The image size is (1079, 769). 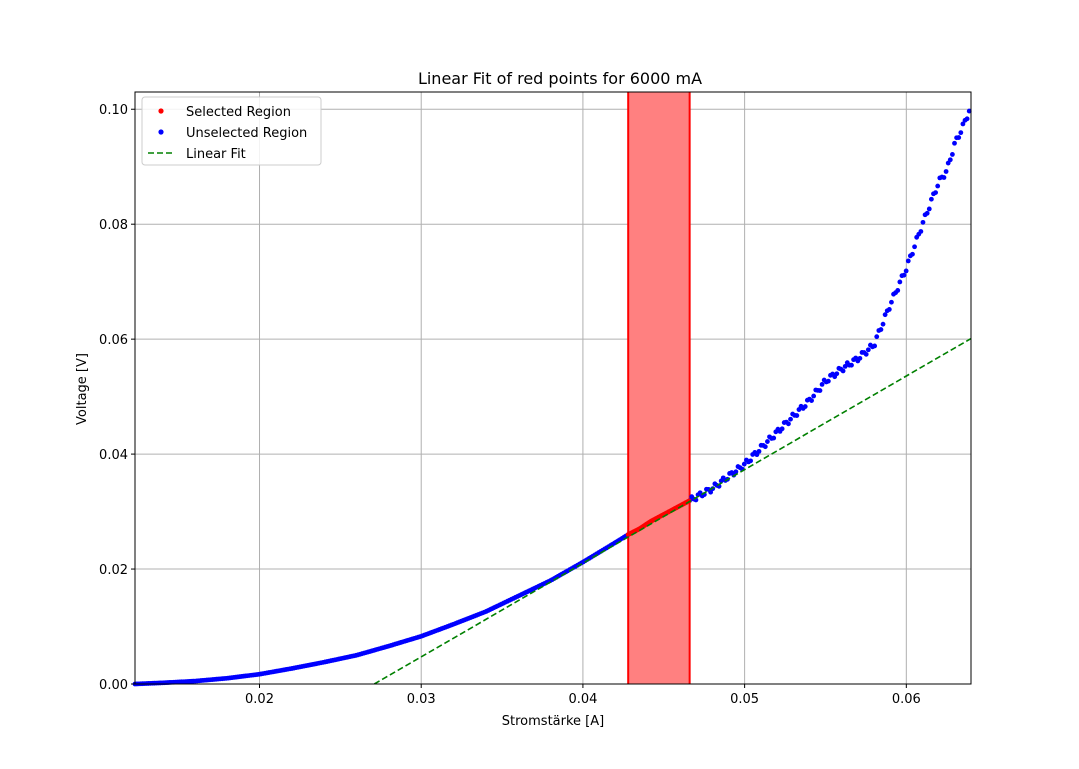 I want to click on legend-box, so click(x=231, y=131).